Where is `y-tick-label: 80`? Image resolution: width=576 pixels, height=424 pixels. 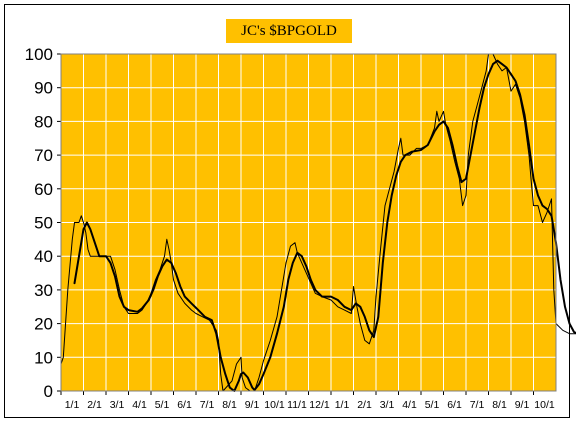 y-tick-label: 80 is located at coordinates (43, 121).